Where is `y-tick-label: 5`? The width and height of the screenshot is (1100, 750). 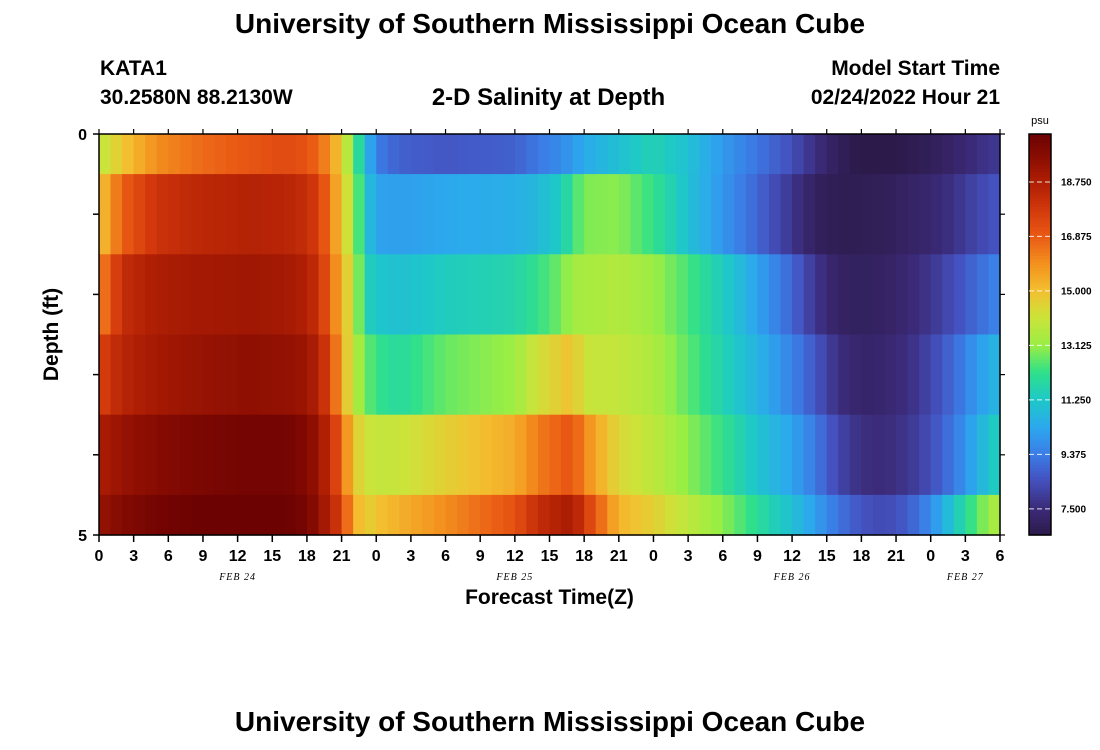 y-tick-label: 5 is located at coordinates (82, 536).